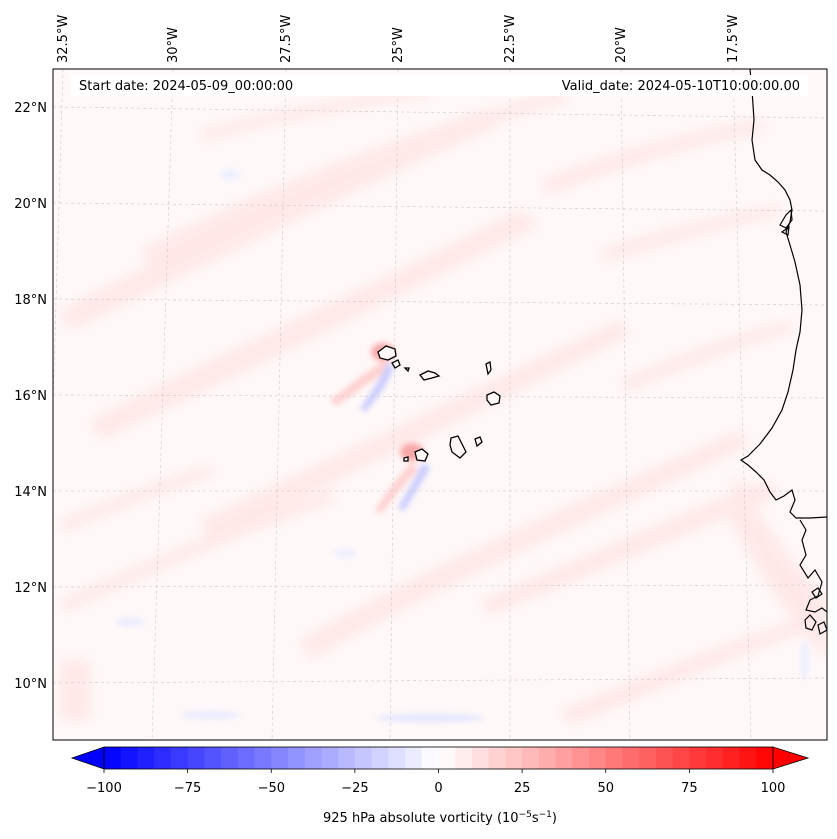 This screenshot has height=839, width=837. Describe the element at coordinates (30, 492) in the screenshot. I see `lat-label-14n: 14°N` at that location.